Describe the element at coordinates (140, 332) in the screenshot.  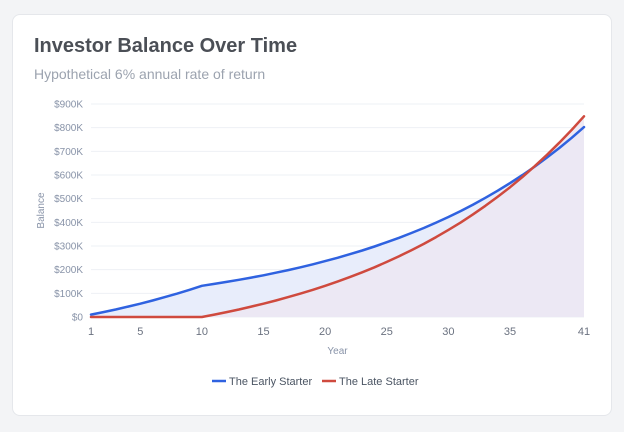
I see `x-tick-label: 5` at that location.